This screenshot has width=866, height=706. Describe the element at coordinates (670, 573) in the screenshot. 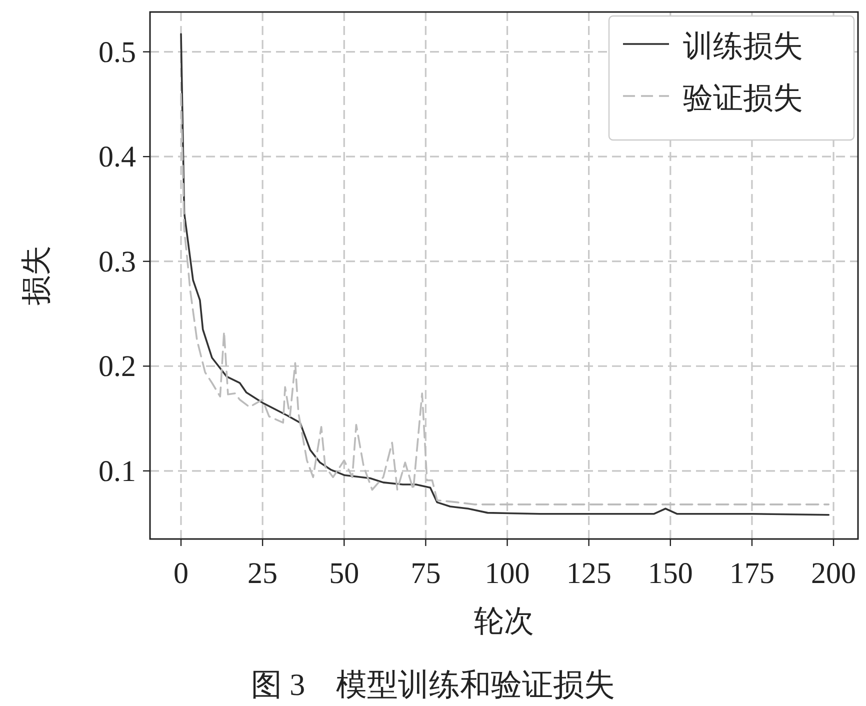

I see `x-tick-label: 150` at that location.